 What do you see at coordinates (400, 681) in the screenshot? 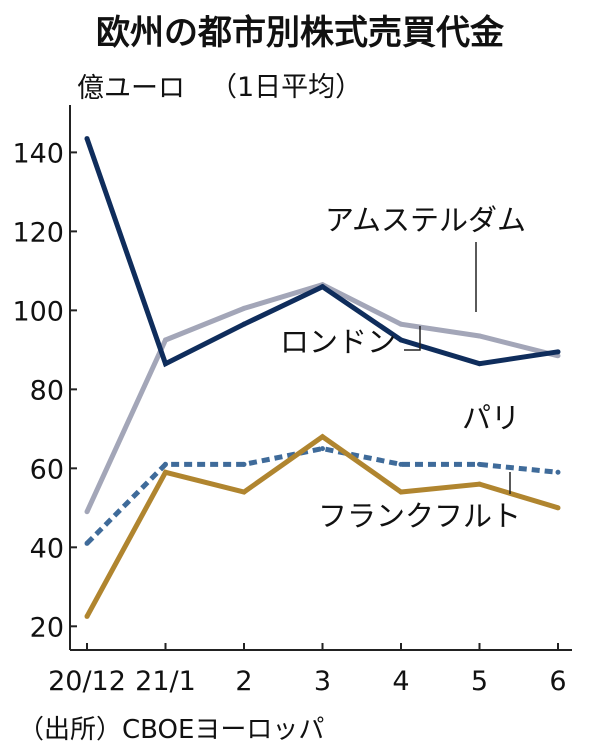
I see `x-tick-label: 4` at bounding box center [400, 681].